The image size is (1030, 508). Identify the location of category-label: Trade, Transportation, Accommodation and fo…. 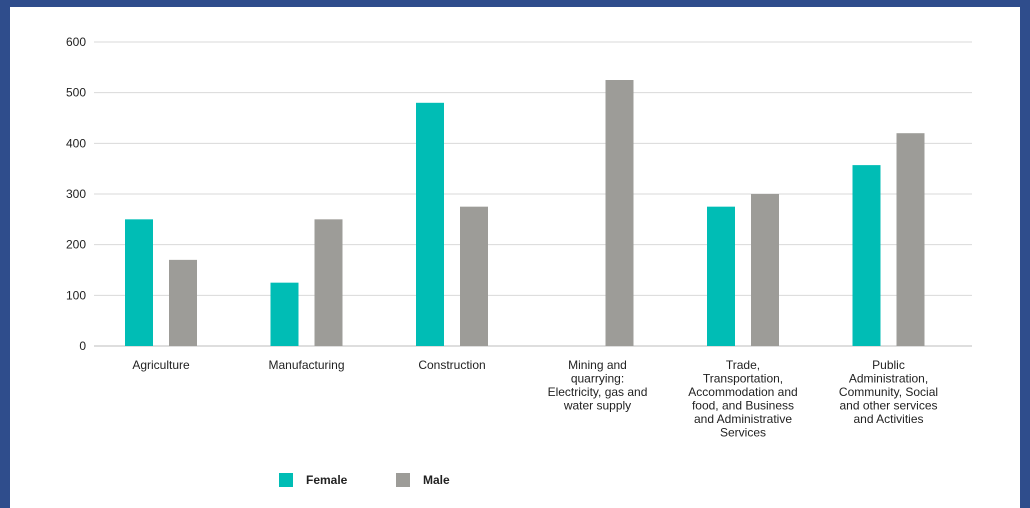
(742, 399).